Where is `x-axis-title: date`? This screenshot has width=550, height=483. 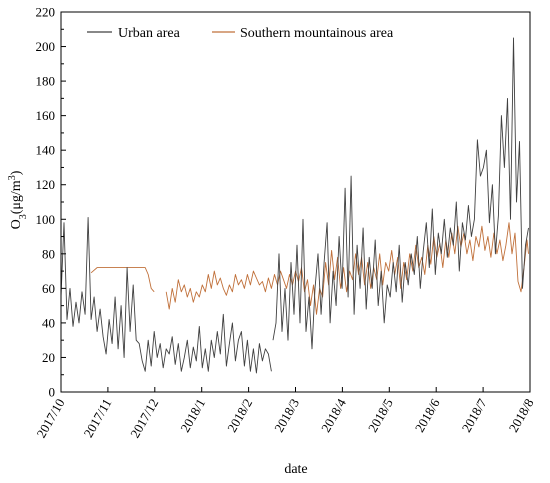
x-axis-title: date is located at coordinates (295, 469).